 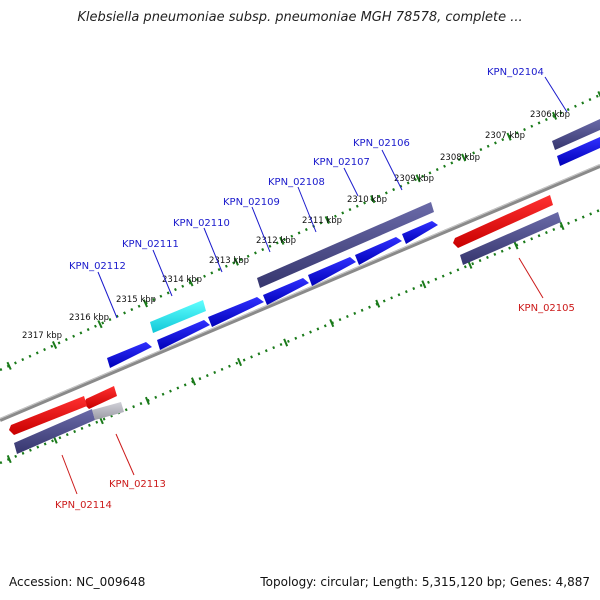 What do you see at coordinates (296, 182) in the screenshot?
I see `gene-label-kpn-02108: KPN_02108` at bounding box center [296, 182].